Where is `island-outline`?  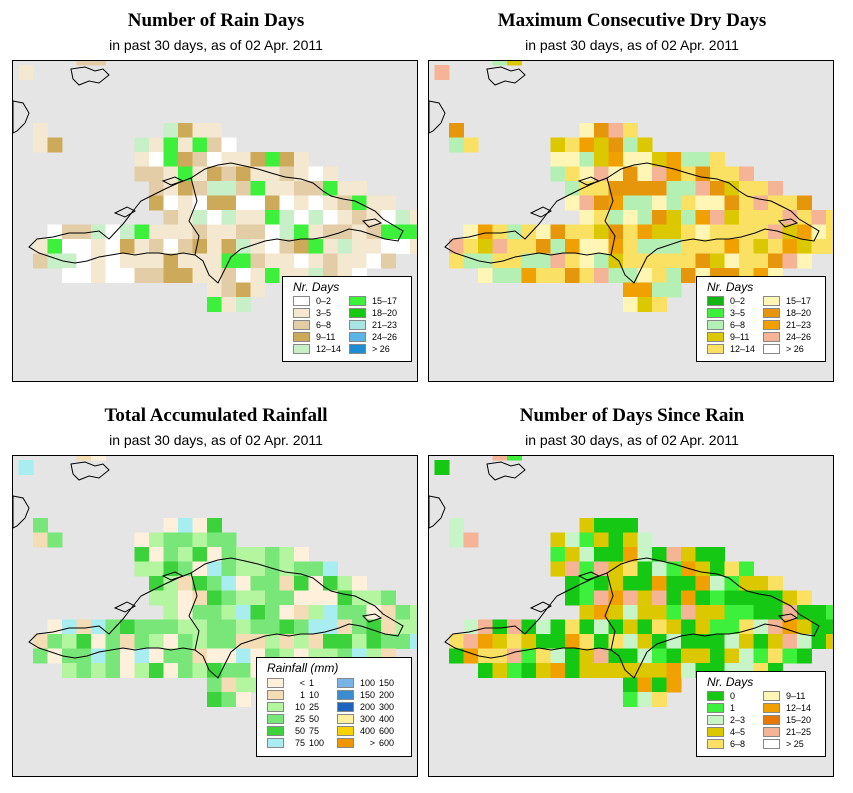 island-outline is located at coordinates (506, 471).